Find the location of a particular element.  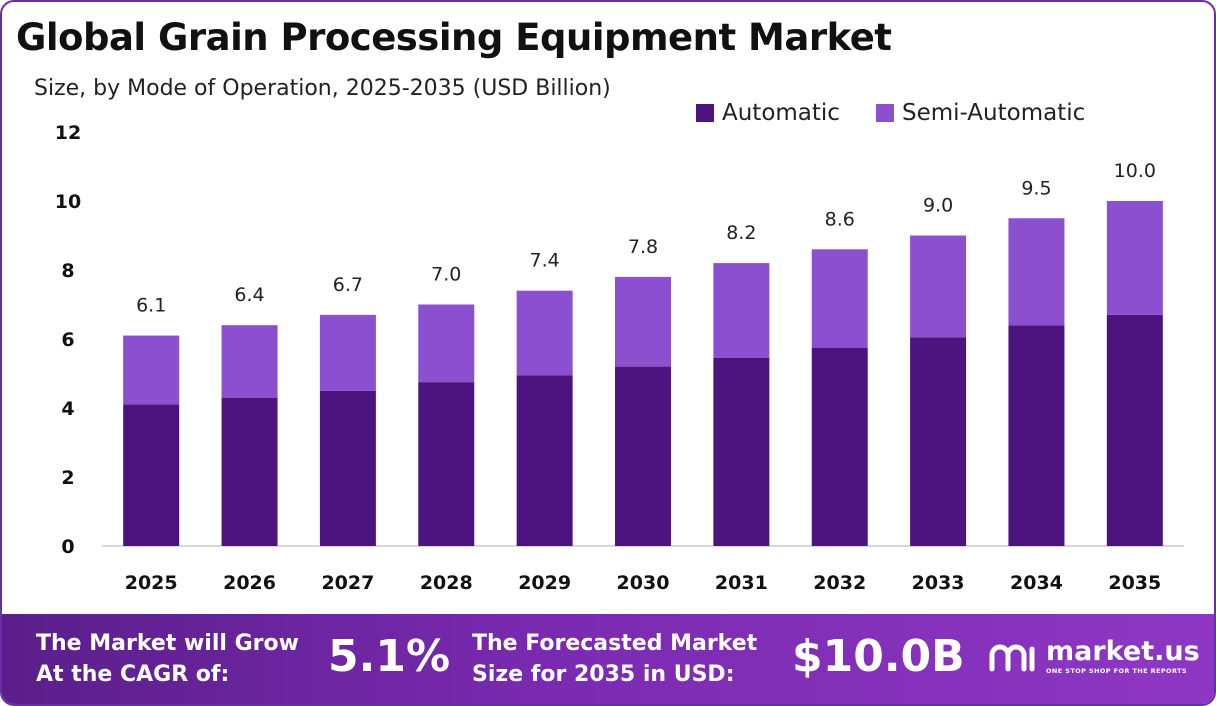

total-data-label: 6.4 is located at coordinates (249, 295).